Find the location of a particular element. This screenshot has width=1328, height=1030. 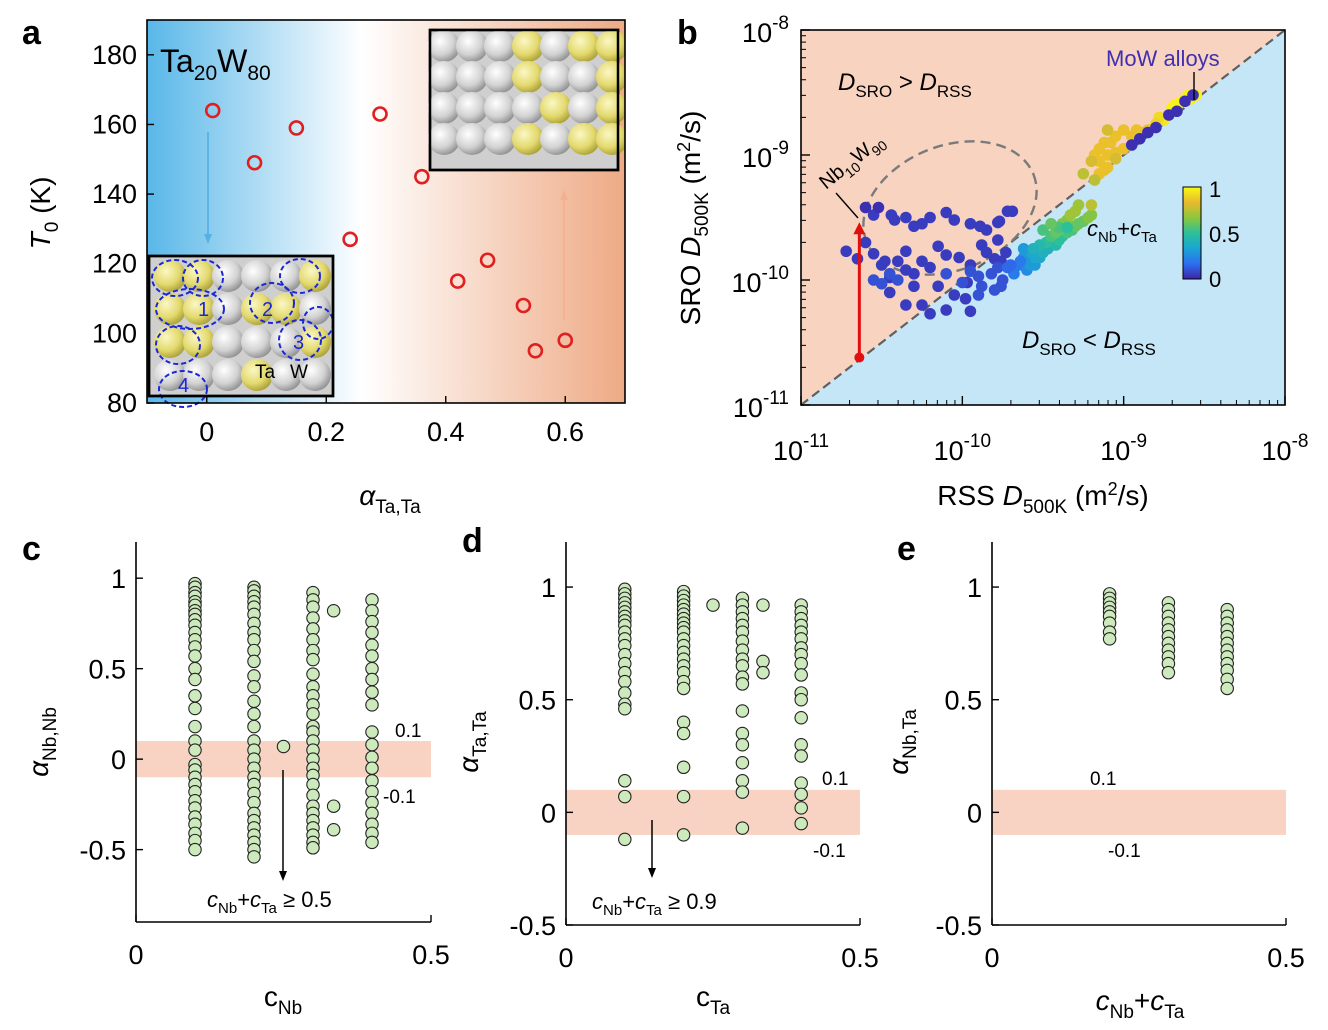

panel-d-arrow-head is located at coordinates (652, 873).